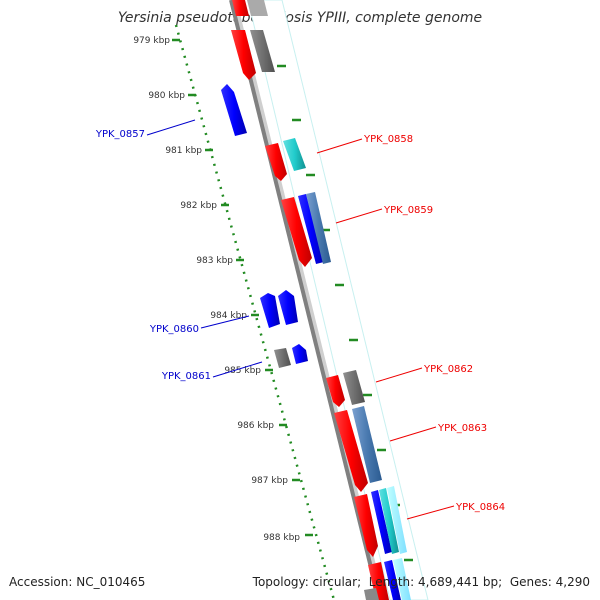  What do you see at coordinates (311, 436) in the screenshot?
I see `kbp-tick: 986 kbp` at bounding box center [311, 436].